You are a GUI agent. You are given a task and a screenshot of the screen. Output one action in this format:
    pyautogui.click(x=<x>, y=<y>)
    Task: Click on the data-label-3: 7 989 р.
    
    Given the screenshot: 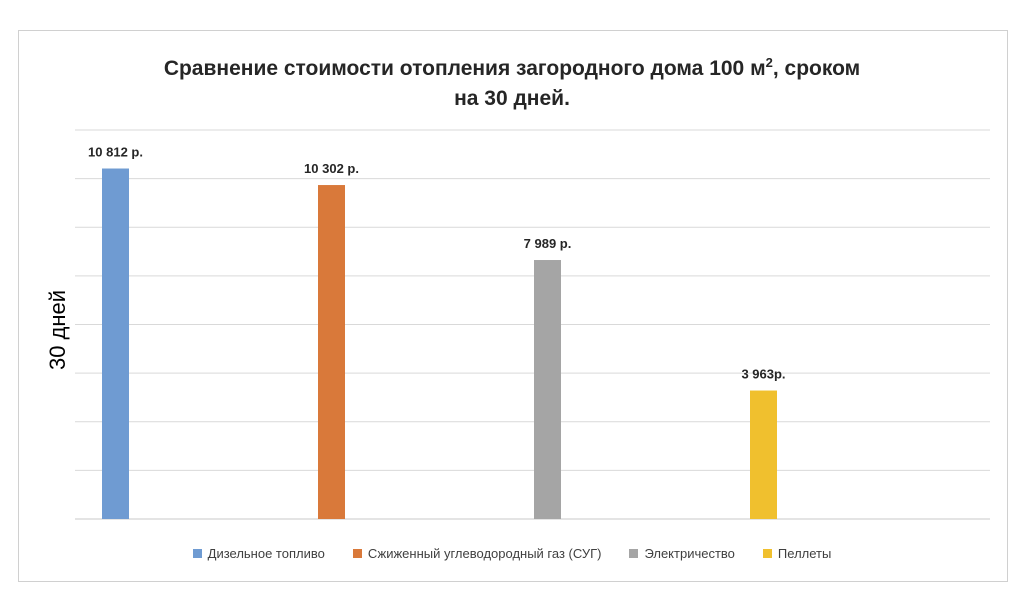 What is the action you would take?
    pyautogui.click(x=548, y=243)
    